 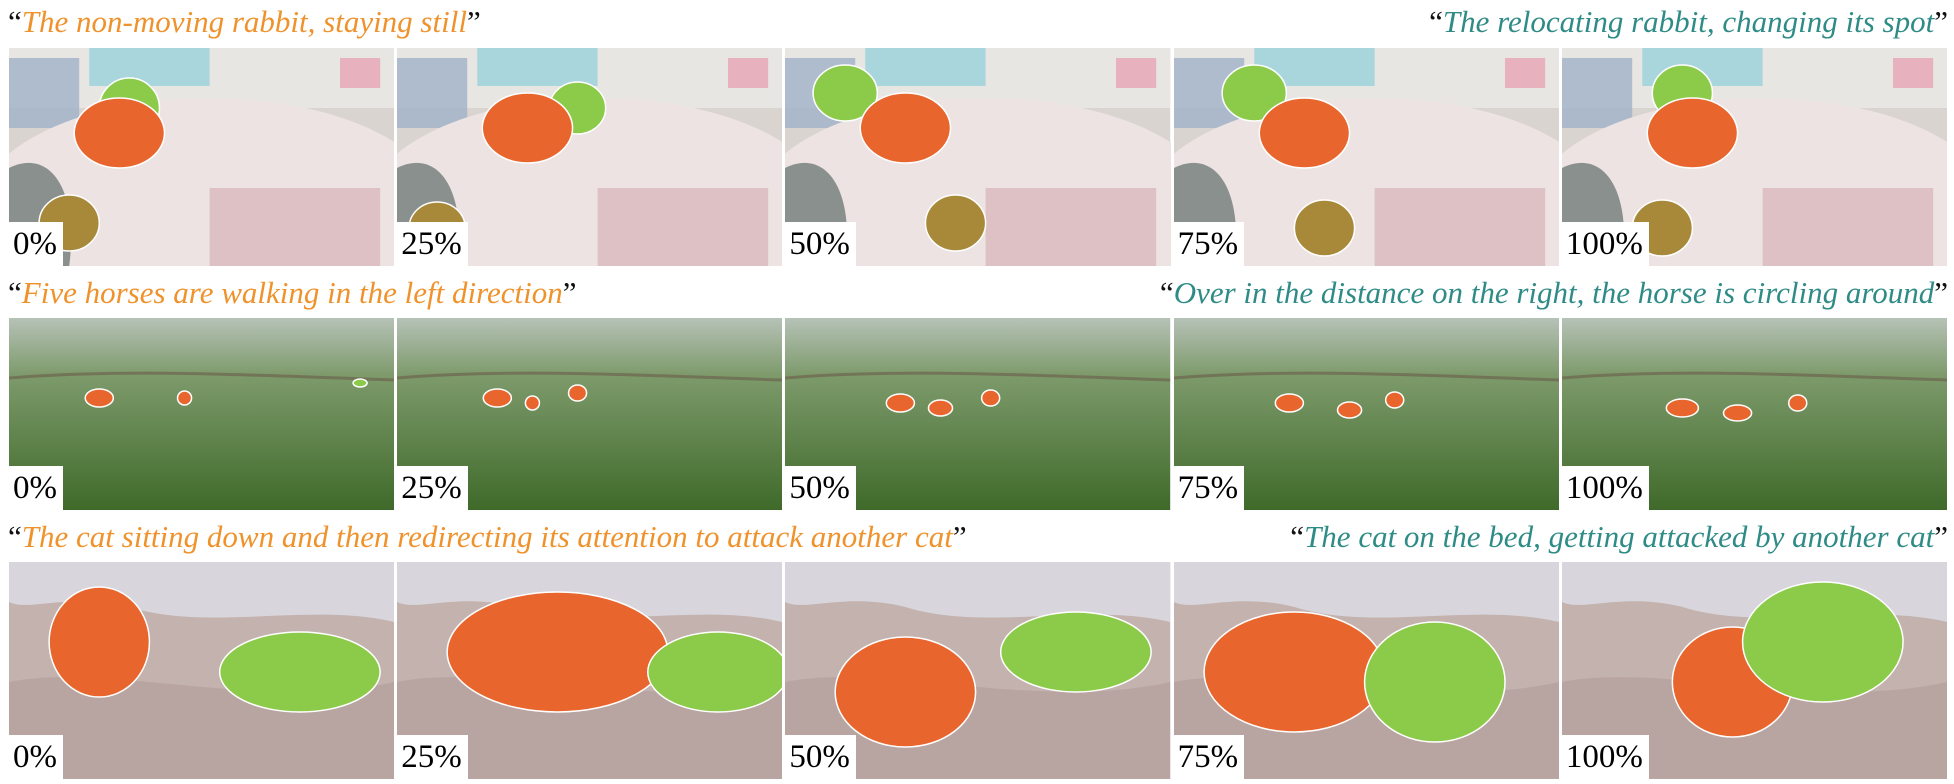 What do you see at coordinates (244, 21) in the screenshot?
I see `caption-left: “The non-moving rabbit, staying still”` at bounding box center [244, 21].